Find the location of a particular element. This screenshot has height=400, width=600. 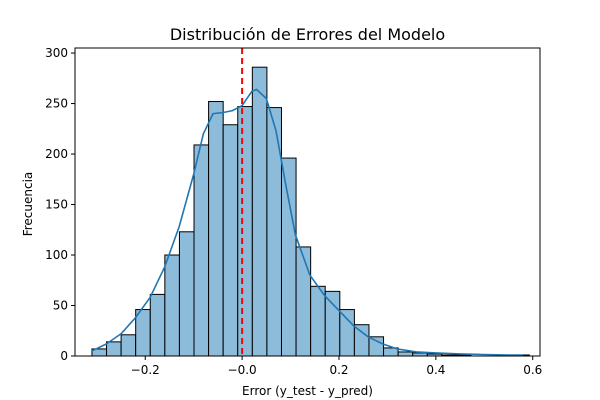

y-axis-ticks: 0 50 100 150 200 250 300 is located at coordinates (60, 204).